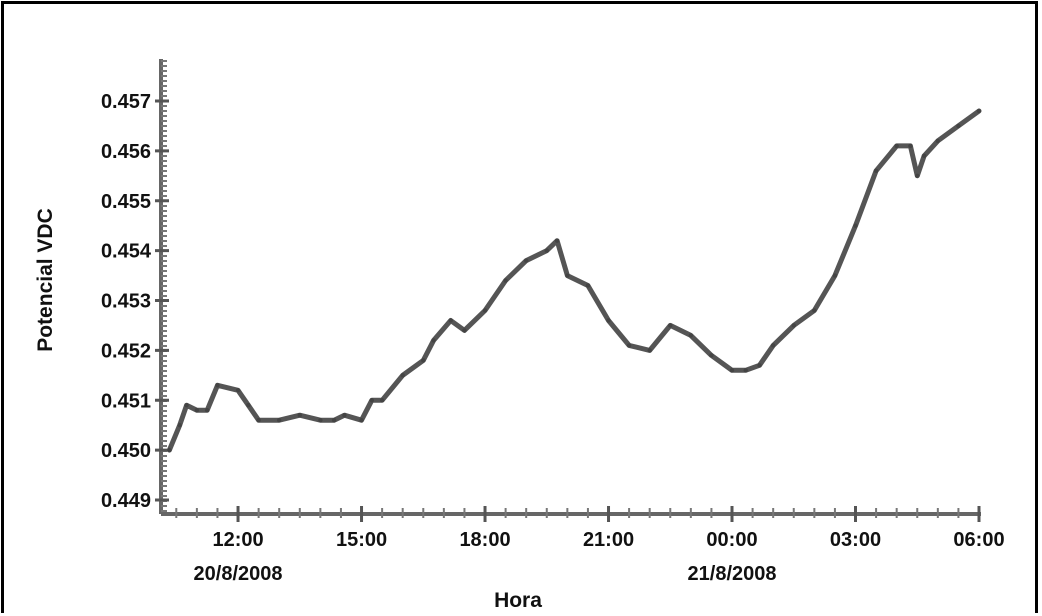  I want to click on x-tick-label: 15:00, so click(361, 540).